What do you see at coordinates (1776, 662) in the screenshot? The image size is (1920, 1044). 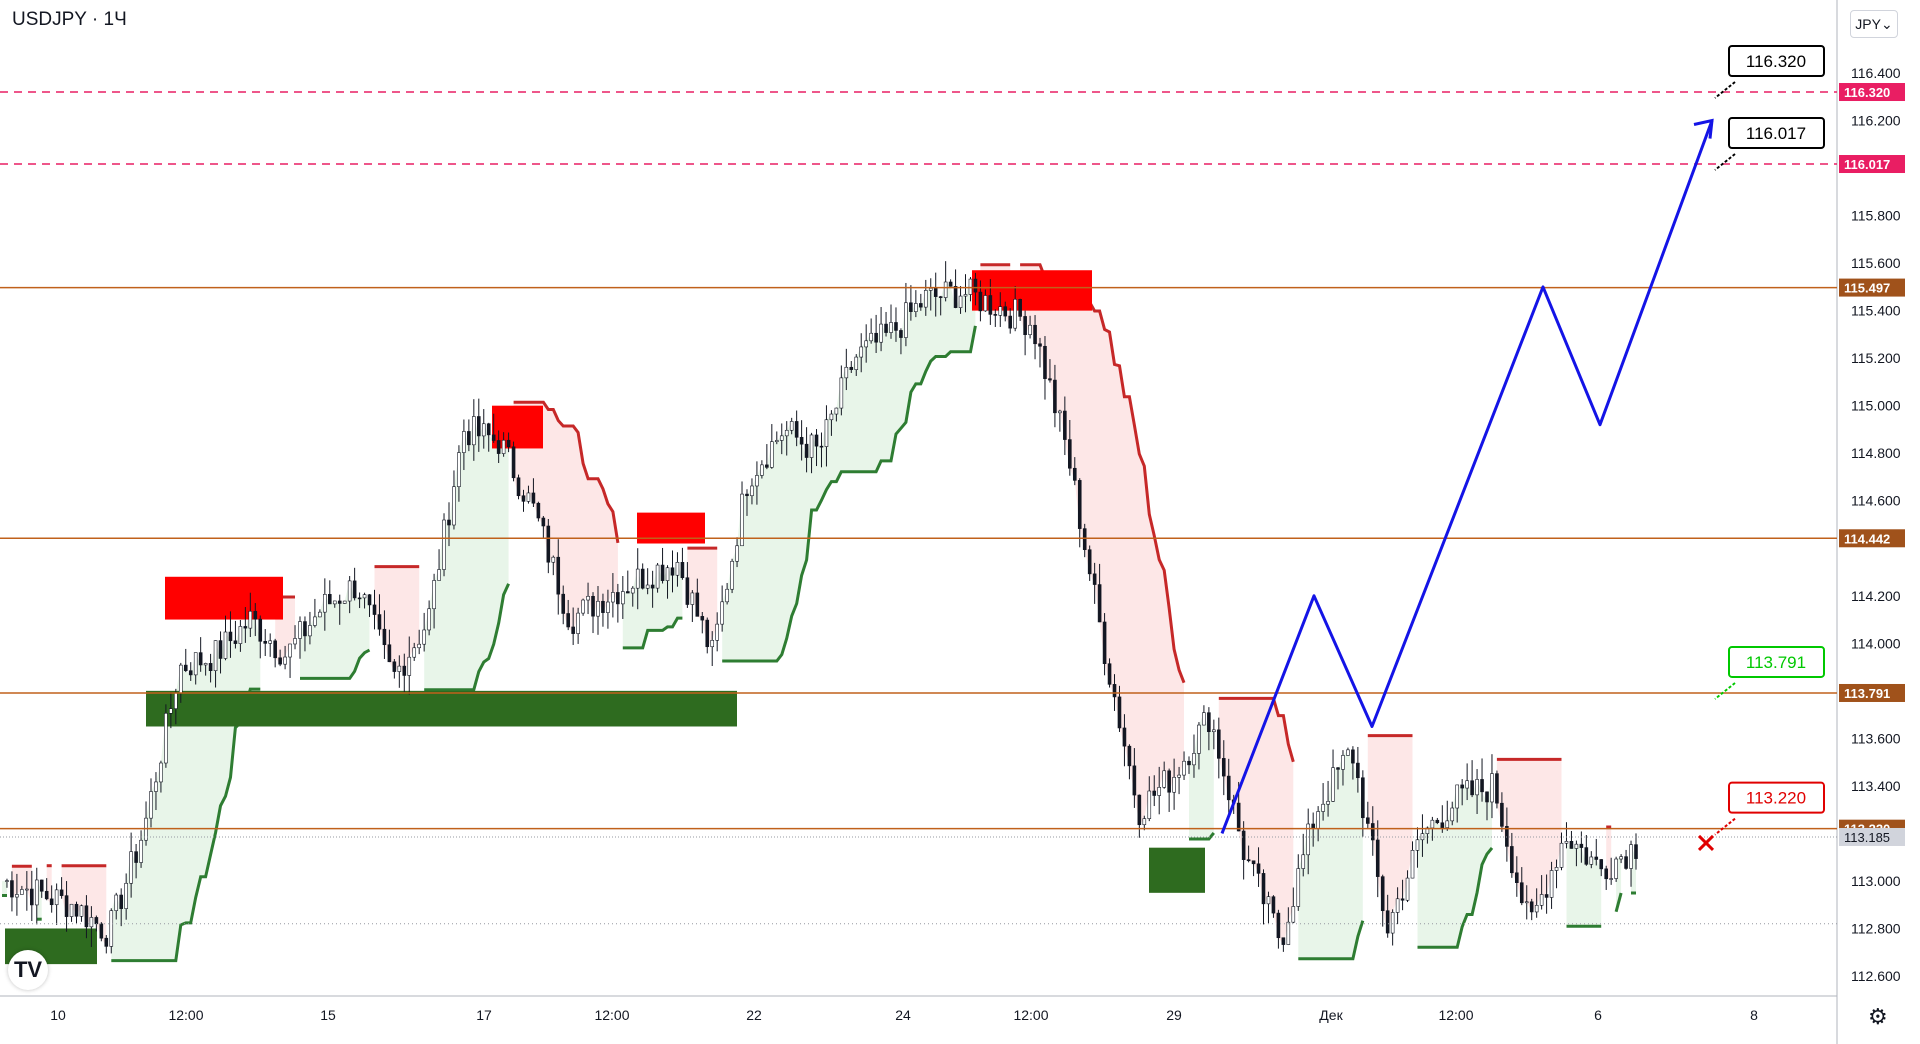 I see `callout-label: 113.791` at bounding box center [1776, 662].